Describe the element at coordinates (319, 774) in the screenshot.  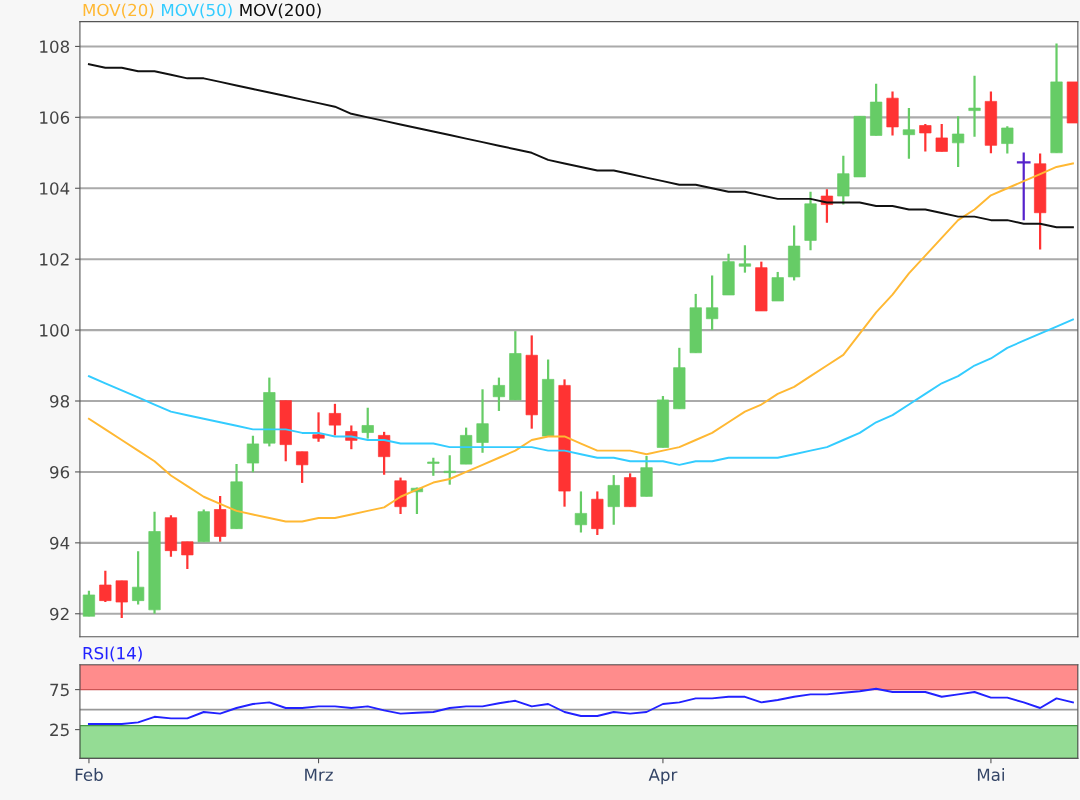
I see `x-tick-label: Mrz` at that location.